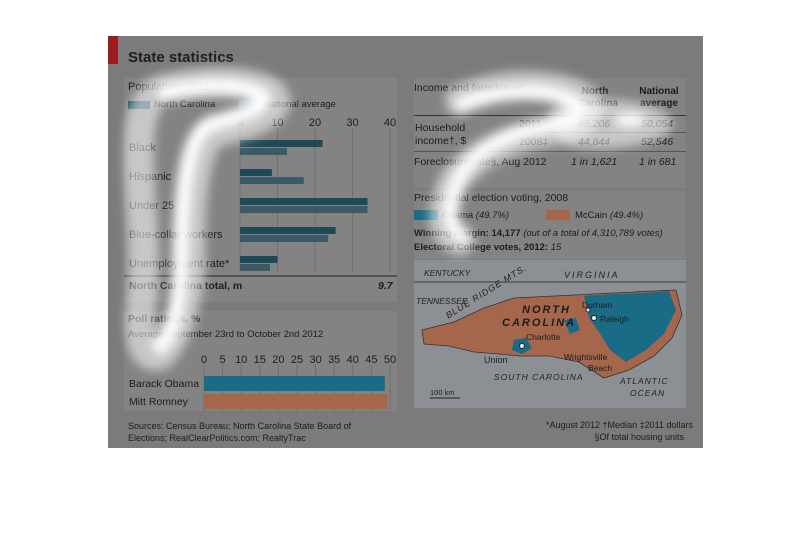 The height and width of the screenshot is (542, 810). I want to click on map-drawing, so click(550, 340).